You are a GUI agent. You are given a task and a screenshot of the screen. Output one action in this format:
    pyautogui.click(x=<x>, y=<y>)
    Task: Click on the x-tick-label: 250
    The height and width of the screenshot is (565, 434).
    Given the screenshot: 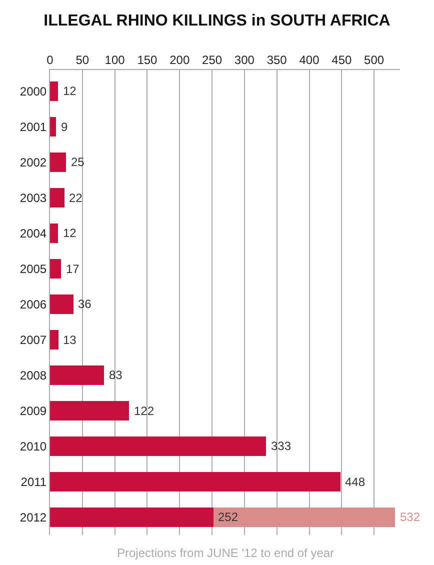 What is the action you would take?
    pyautogui.click(x=212, y=60)
    